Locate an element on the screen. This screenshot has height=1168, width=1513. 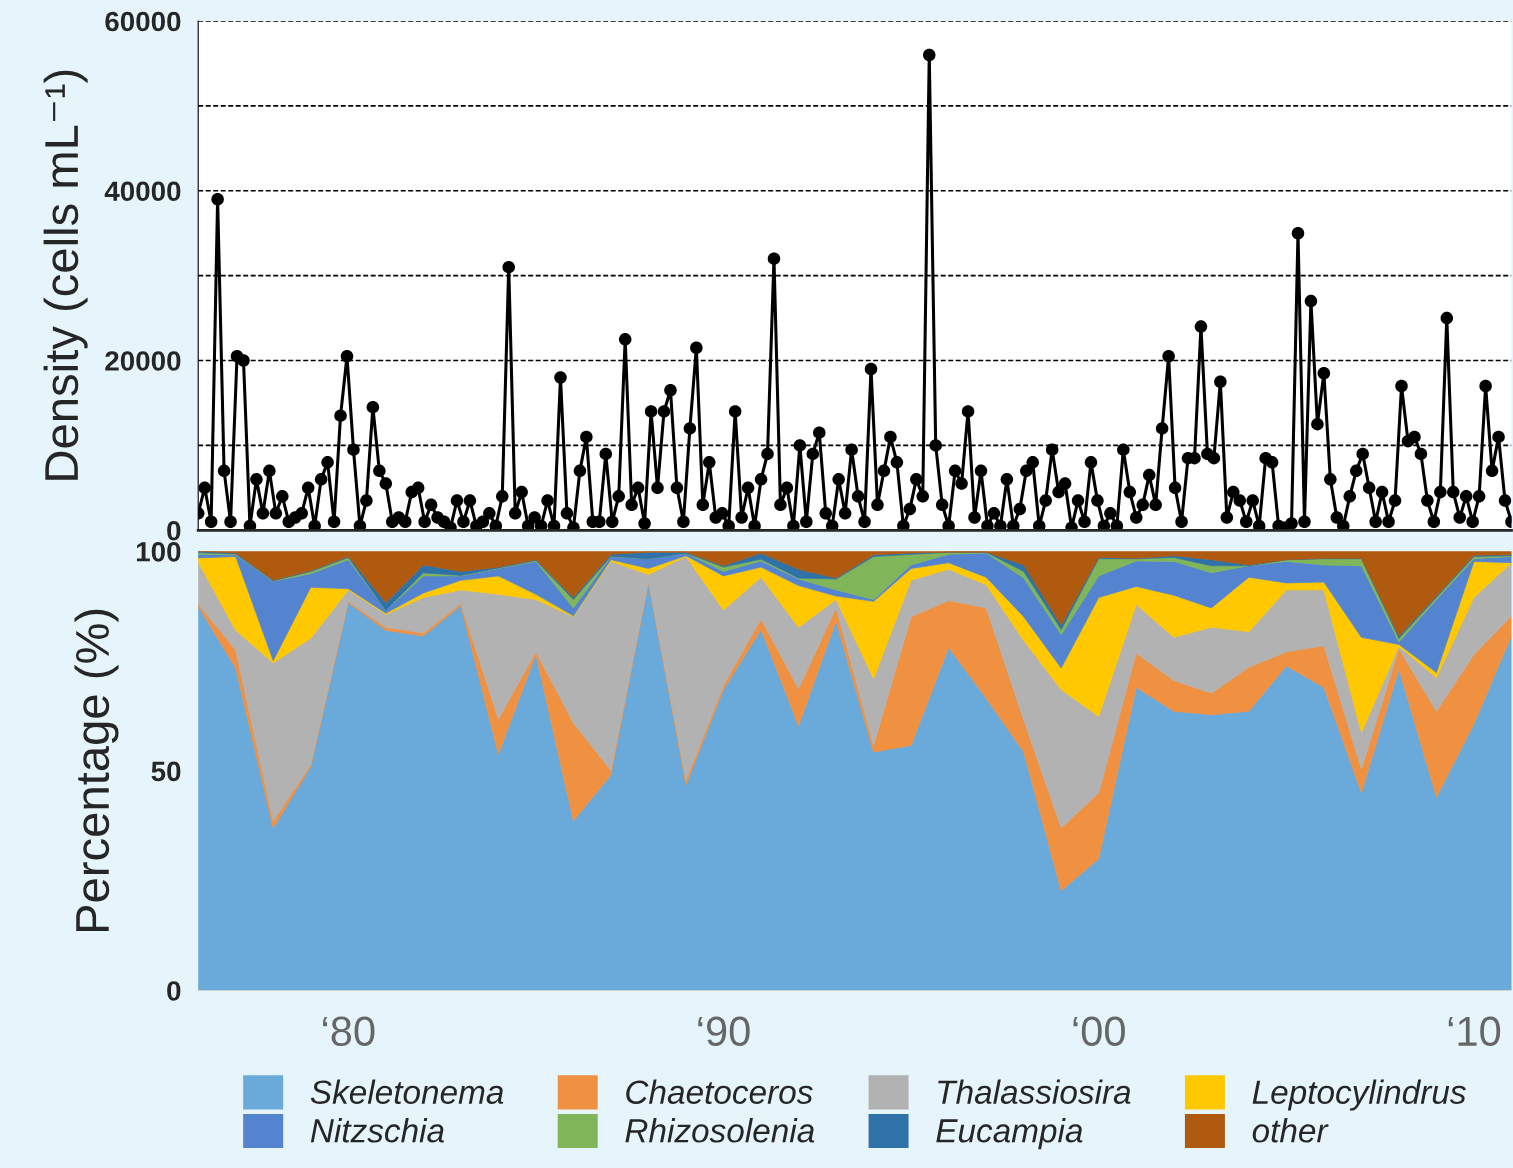
y-tick-label: 100 is located at coordinates (158, 551).